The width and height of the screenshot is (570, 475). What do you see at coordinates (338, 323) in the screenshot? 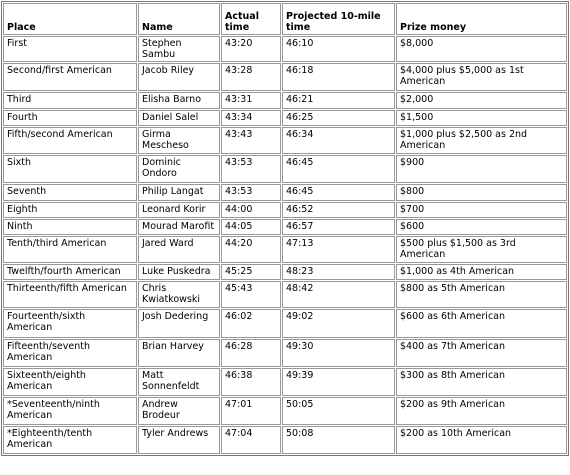
I see `table-cell: 49:02` at bounding box center [338, 323].